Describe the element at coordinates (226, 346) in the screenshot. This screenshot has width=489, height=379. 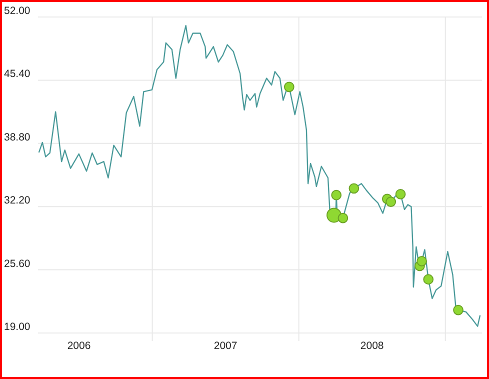
I see `x-tick-label: 2007` at that location.